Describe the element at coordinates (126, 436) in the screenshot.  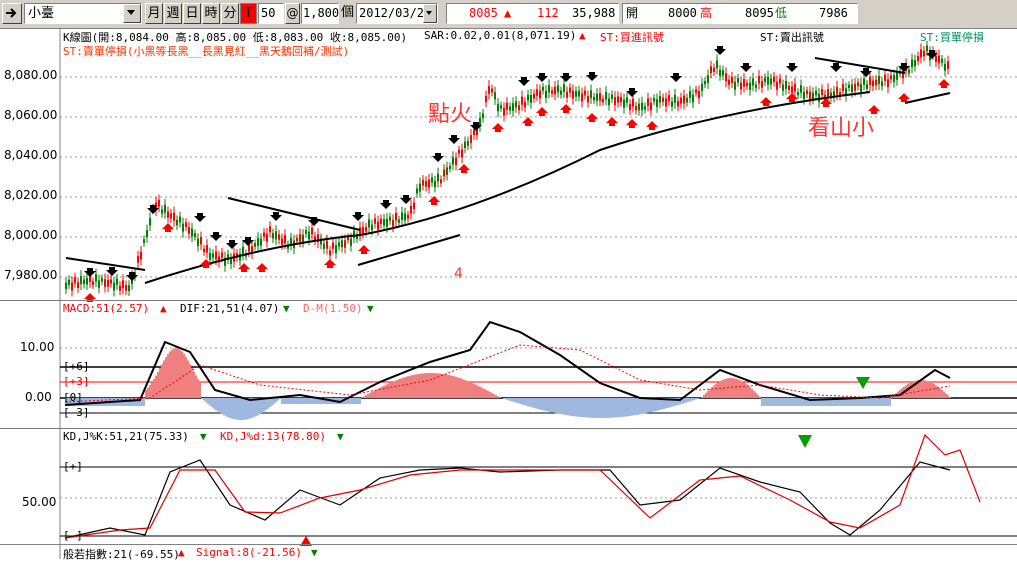
I see `kd-k-label: KD,J%K:51,21(75.33)` at that location.